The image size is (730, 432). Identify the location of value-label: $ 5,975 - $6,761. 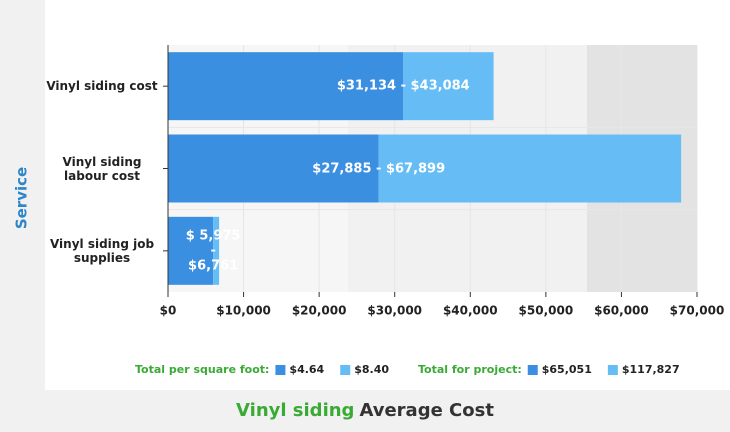
(213, 251).